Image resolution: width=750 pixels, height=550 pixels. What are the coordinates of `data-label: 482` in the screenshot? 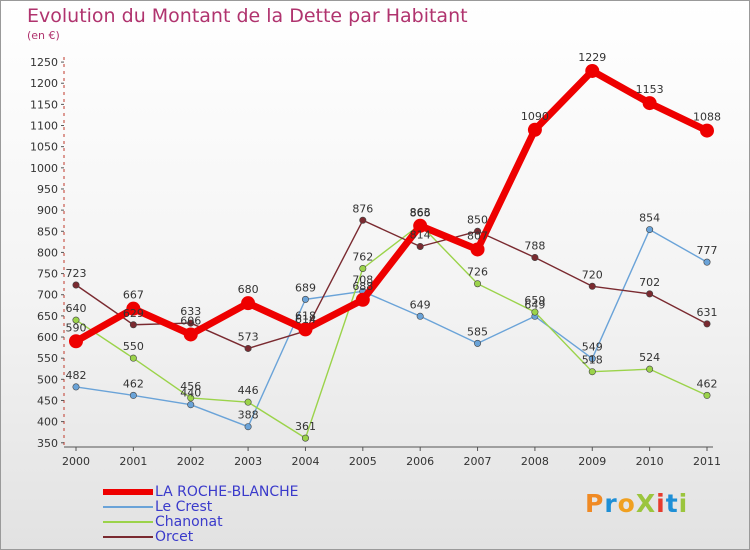 It's located at (76, 375).